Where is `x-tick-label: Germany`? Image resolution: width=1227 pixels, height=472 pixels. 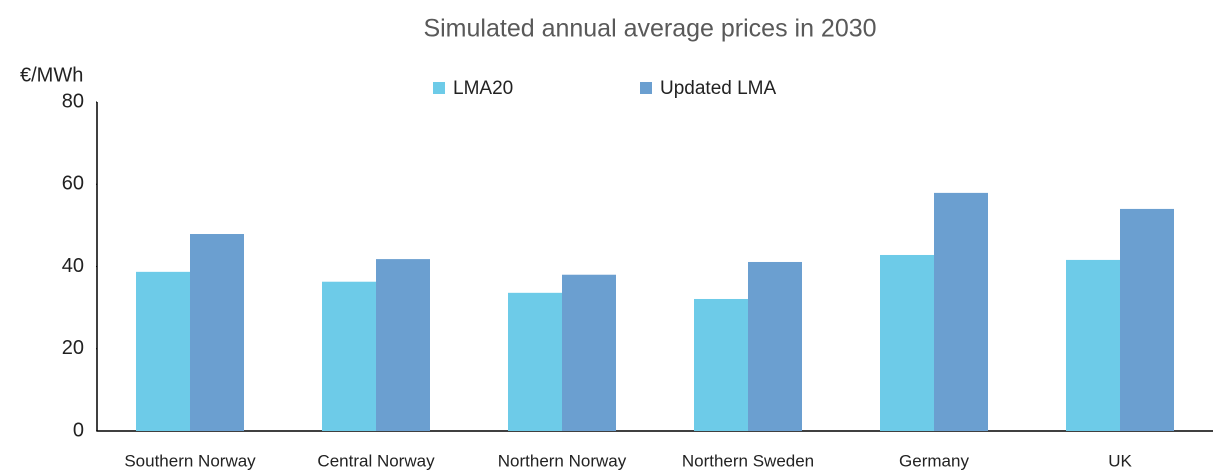 x-tick-label: Germany is located at coordinates (934, 460).